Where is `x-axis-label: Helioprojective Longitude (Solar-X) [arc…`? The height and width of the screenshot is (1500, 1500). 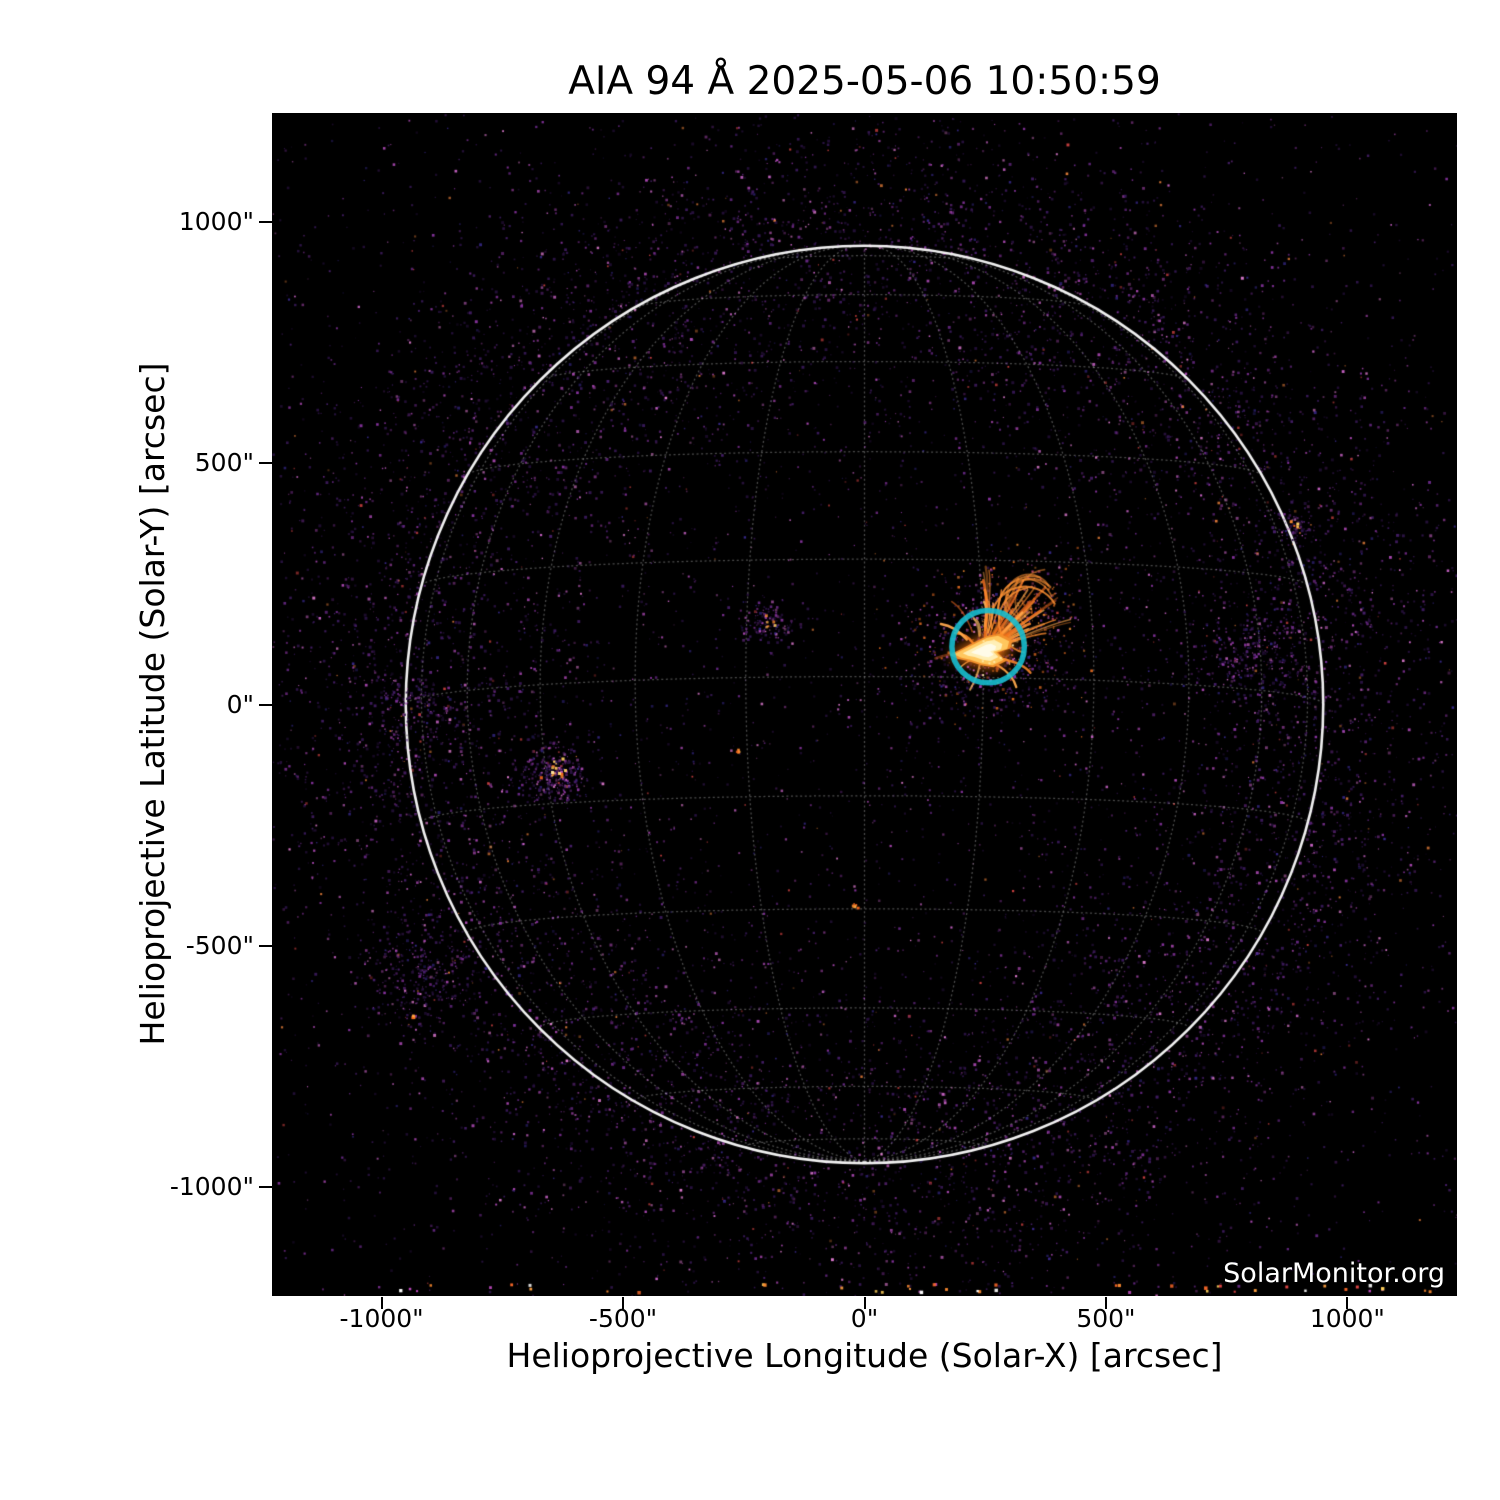 x-axis-label: Helioprojective Longitude (Solar-X) [arc… is located at coordinates (864, 1355).